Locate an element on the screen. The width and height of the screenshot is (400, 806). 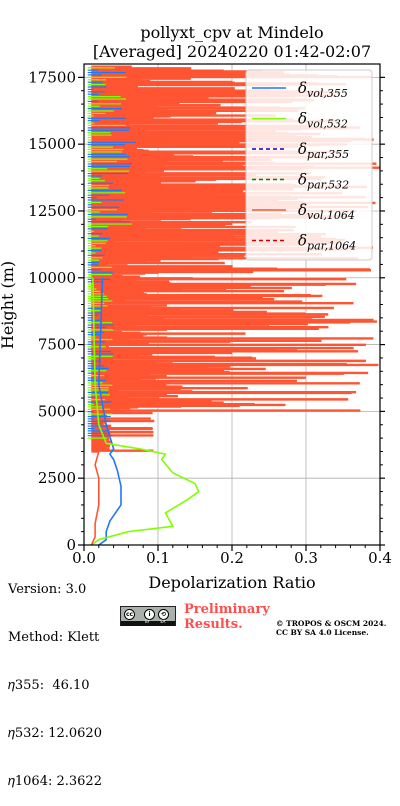
preliminary-note: Preliminary Results. is located at coordinates (227, 617).